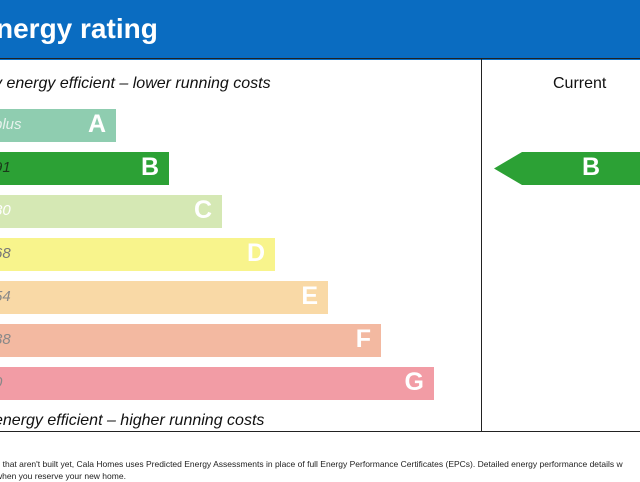  Describe the element at coordinates (580, 83) in the screenshot. I see `current-column-header: Current` at that location.